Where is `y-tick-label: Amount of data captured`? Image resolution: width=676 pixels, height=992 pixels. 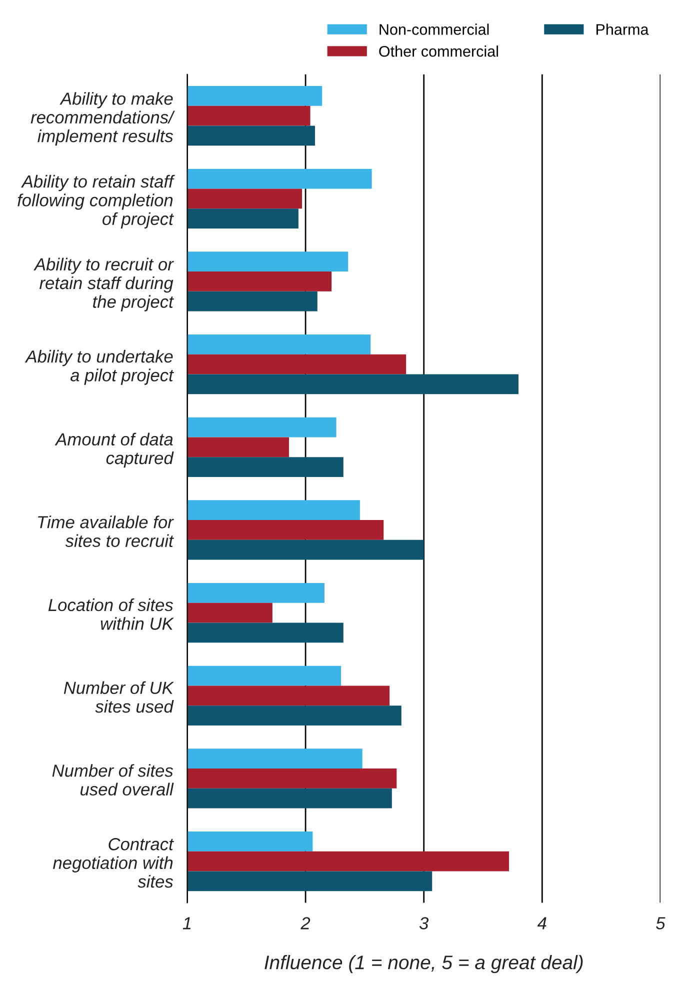
y-tick-label: Amount of data captured is located at coordinates (114, 450).